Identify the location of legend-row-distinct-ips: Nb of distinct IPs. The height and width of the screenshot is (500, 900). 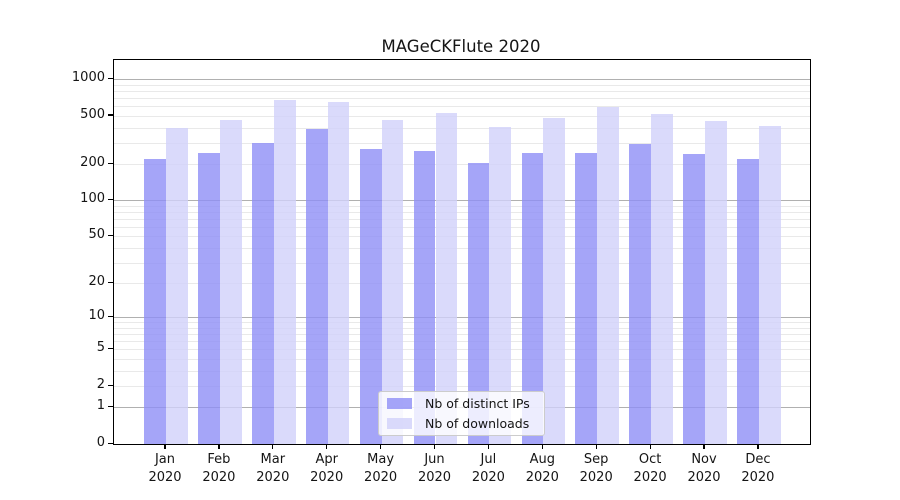
(461, 404).